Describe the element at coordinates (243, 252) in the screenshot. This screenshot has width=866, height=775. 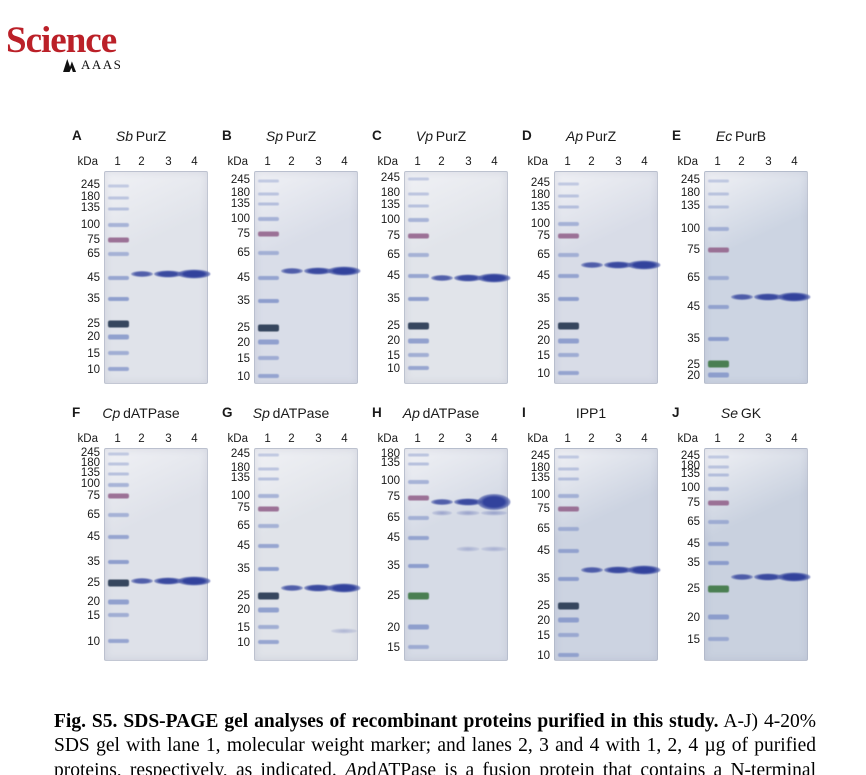
I see `kda-marker-label: 65` at that location.